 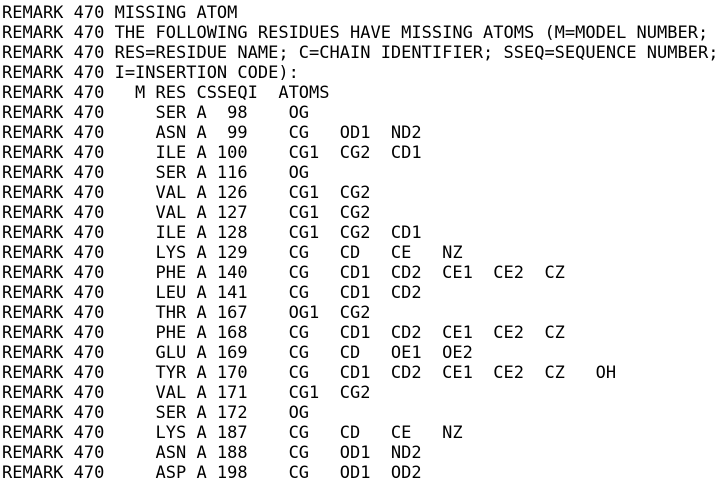 What do you see at coordinates (237, 353) in the screenshot?
I see `residue-row: REMARK 470 GLU A 169 CG CD OE1 OE2` at bounding box center [237, 353].